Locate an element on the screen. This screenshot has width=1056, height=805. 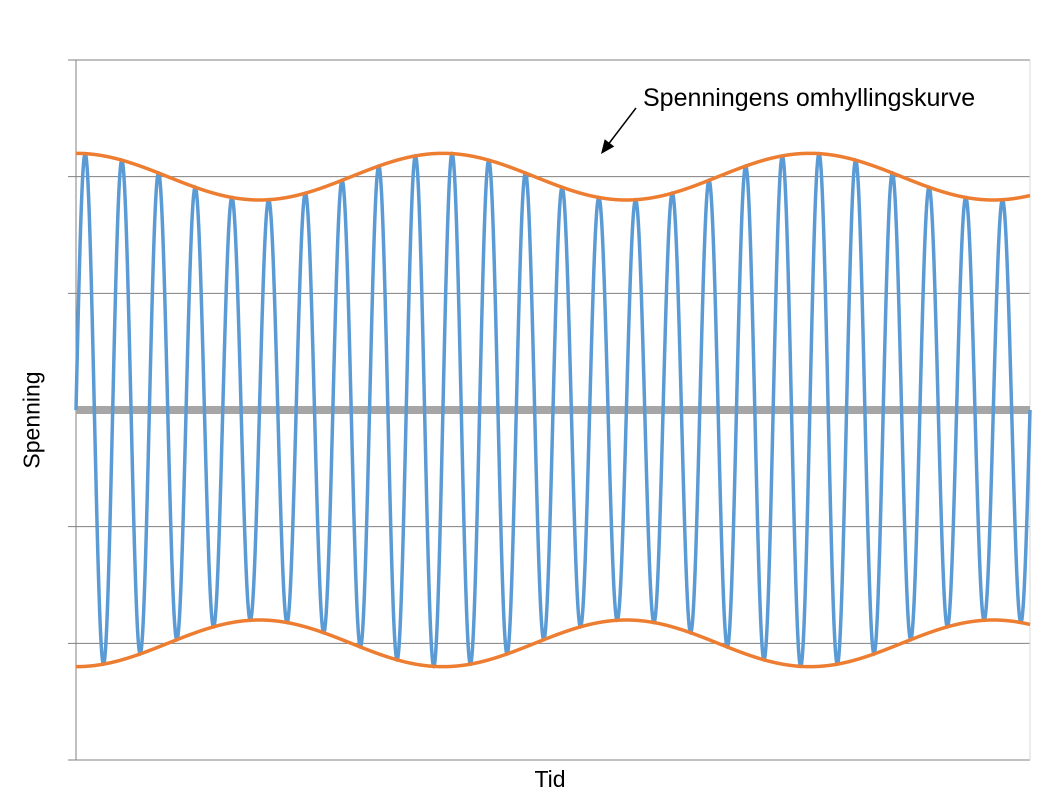
lower-envelope-line is located at coordinates (553, 643).